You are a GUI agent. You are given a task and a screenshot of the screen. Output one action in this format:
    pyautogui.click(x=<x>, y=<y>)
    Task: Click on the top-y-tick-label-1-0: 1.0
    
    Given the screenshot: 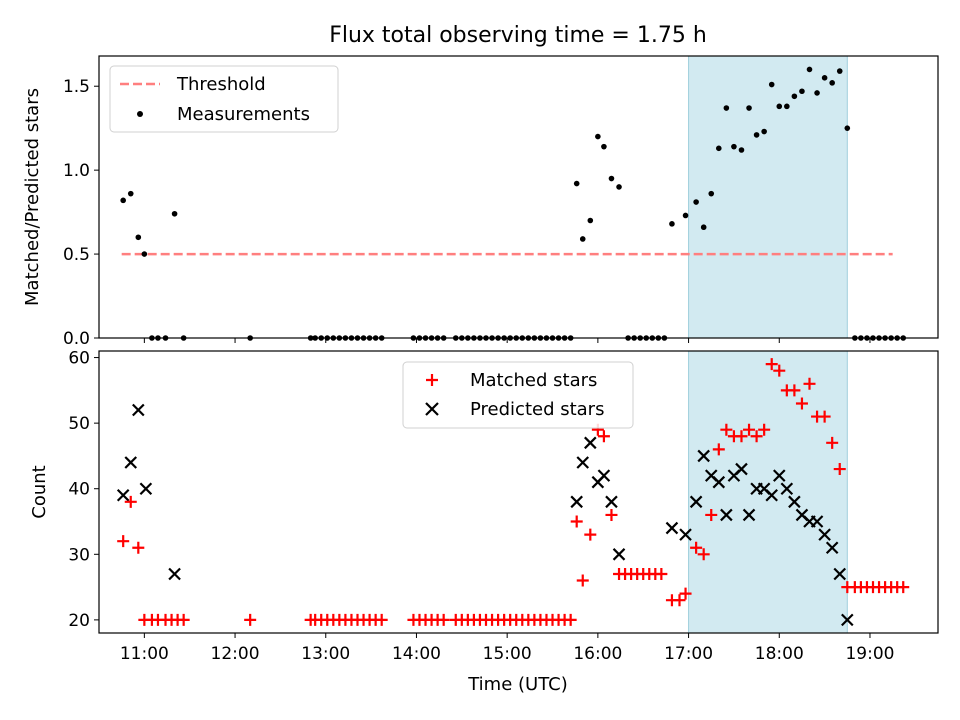 What is the action you would take?
    pyautogui.click(x=76, y=171)
    